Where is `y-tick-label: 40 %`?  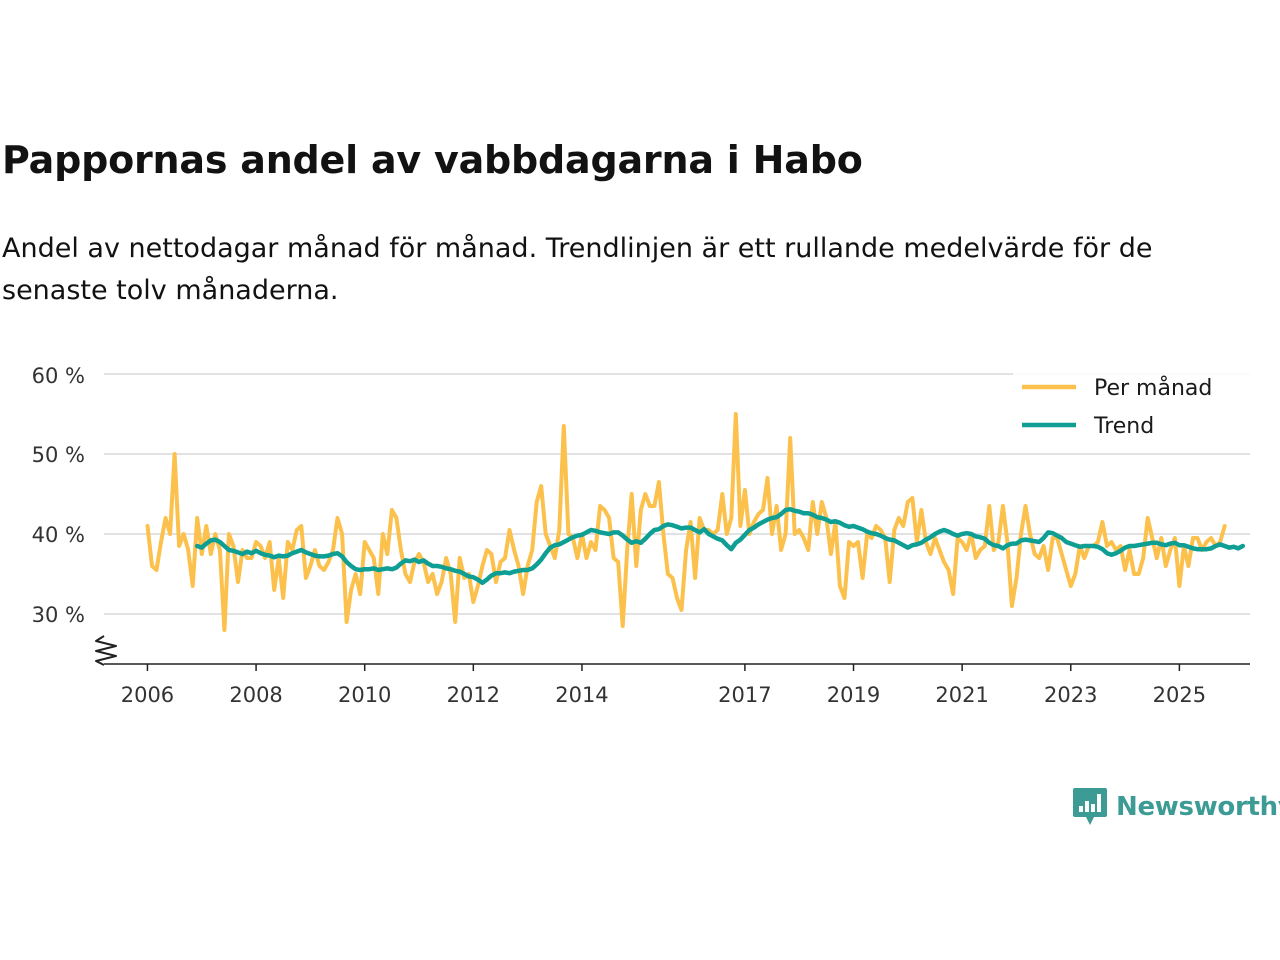
y-tick-label: 40 % is located at coordinates (58, 535).